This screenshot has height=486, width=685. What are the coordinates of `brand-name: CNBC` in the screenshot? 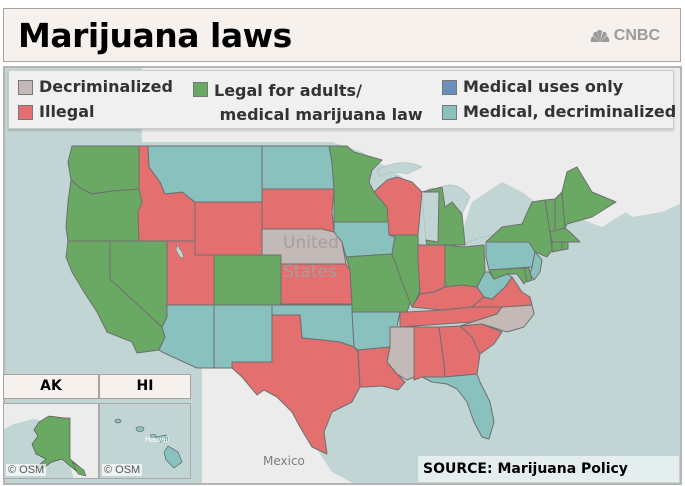 It's located at (636, 35).